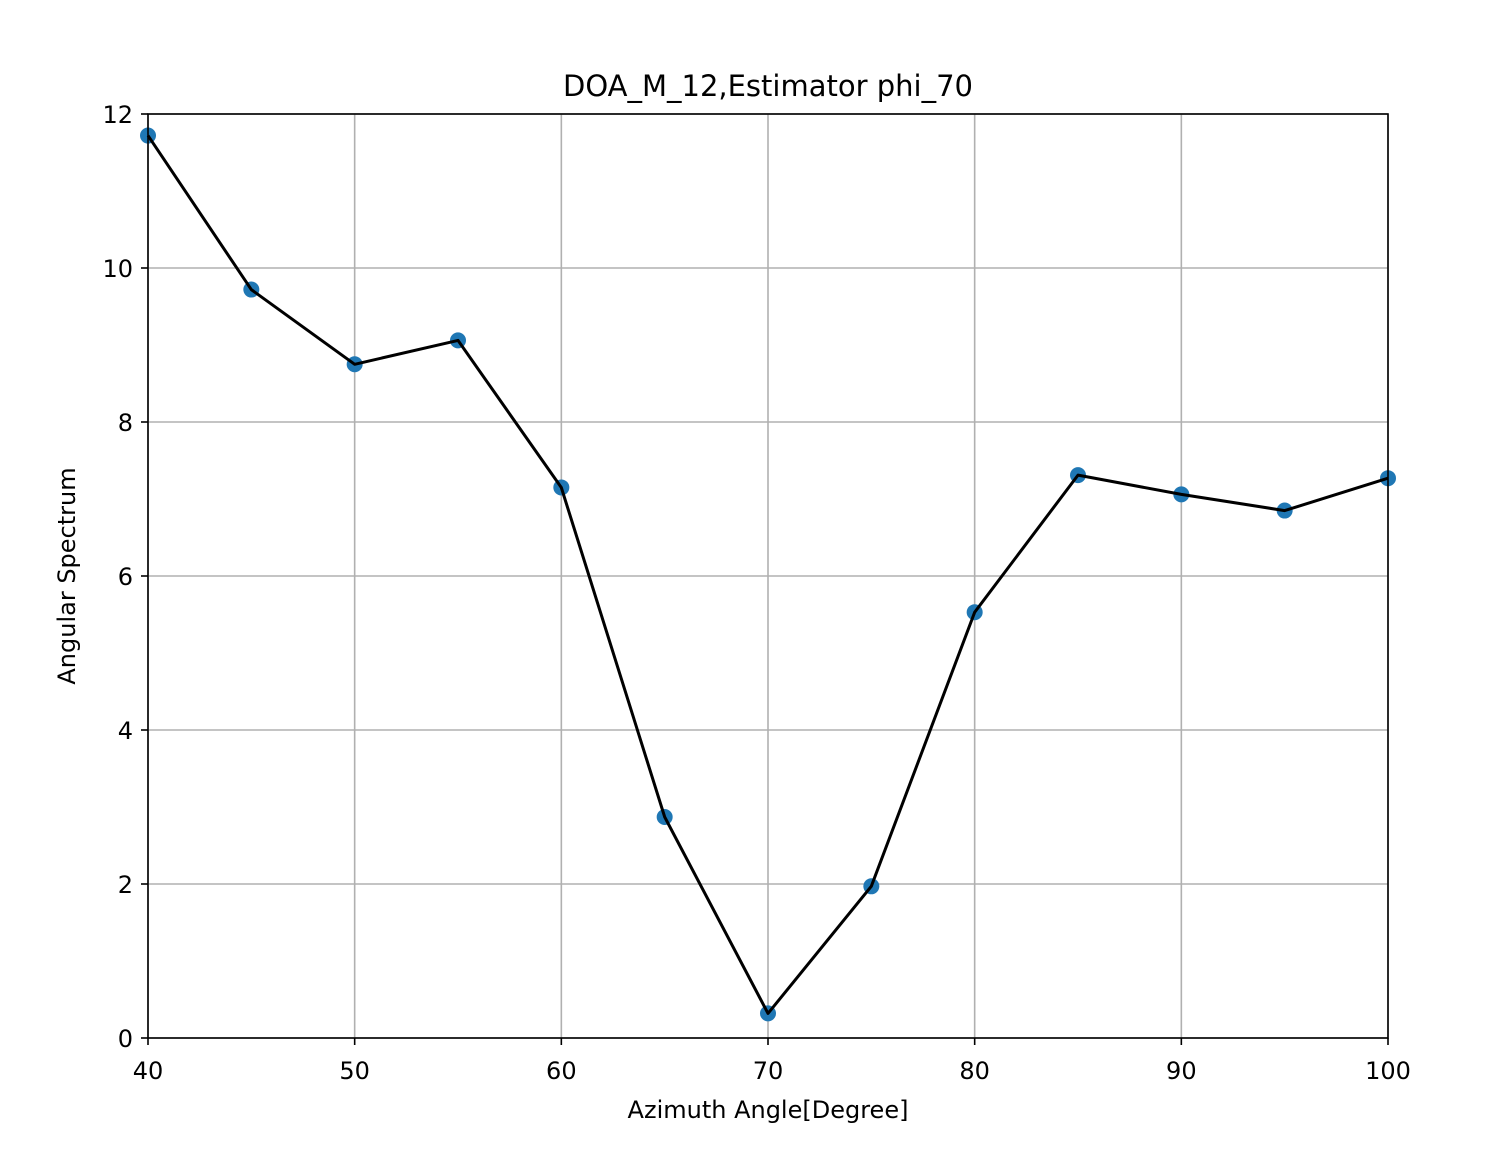 Image resolution: width=1498 pixels, height=1167 pixels. I want to click on x-tick-label: 80, so click(974, 1071).